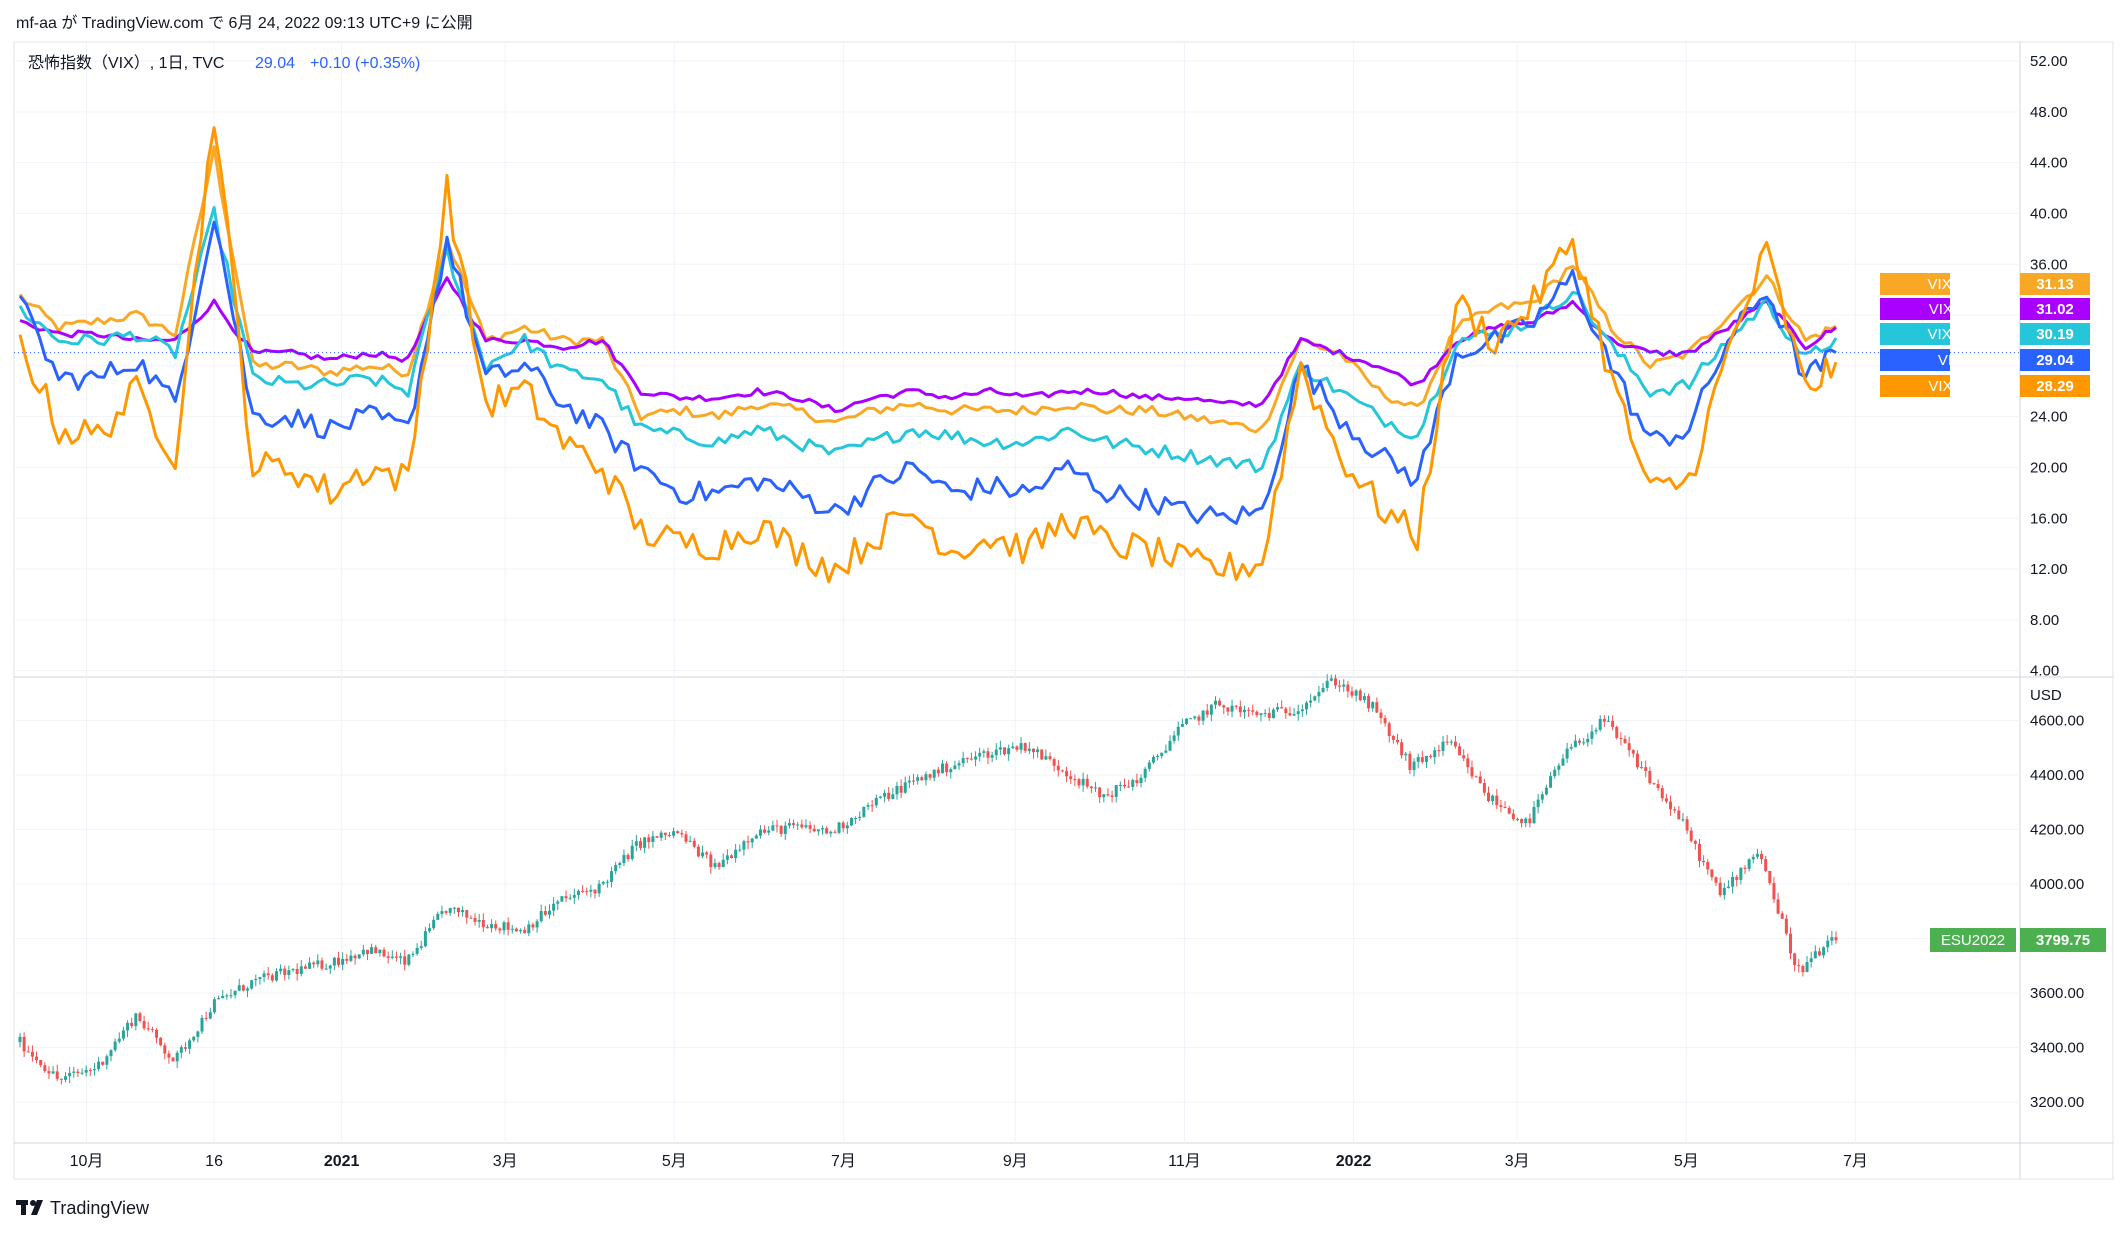 The width and height of the screenshot is (2127, 1234). What do you see at coordinates (2057, 1102) in the screenshot?
I see `y-tick-label: 3200.00` at bounding box center [2057, 1102].